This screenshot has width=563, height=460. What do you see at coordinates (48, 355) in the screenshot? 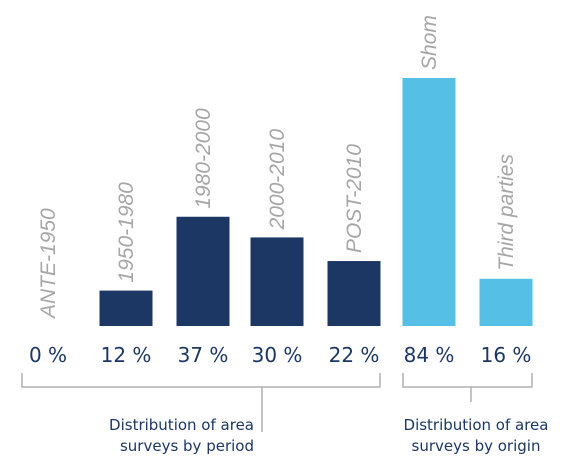
I see `value-label-ante-1950: 0 %` at bounding box center [48, 355].